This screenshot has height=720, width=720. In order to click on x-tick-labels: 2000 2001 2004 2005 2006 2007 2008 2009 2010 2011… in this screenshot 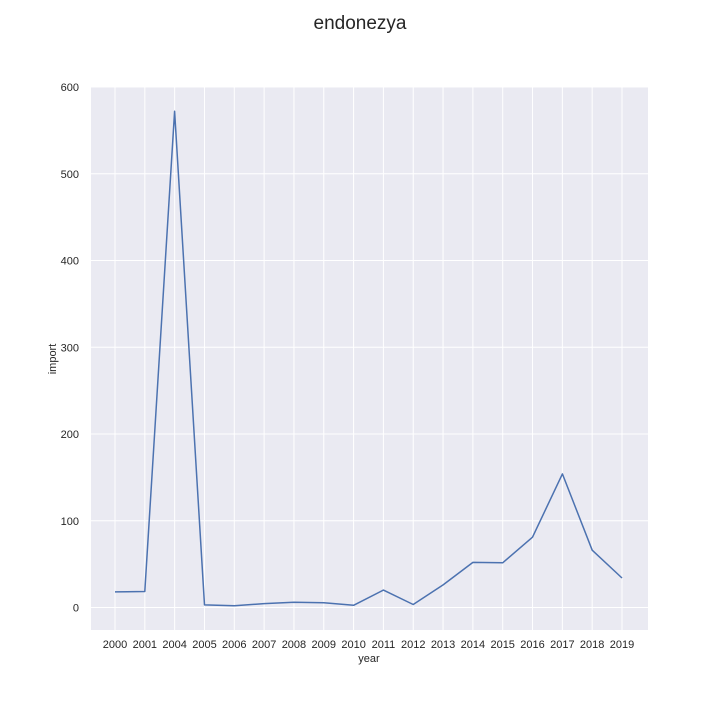, I will do `click(368, 645)`.